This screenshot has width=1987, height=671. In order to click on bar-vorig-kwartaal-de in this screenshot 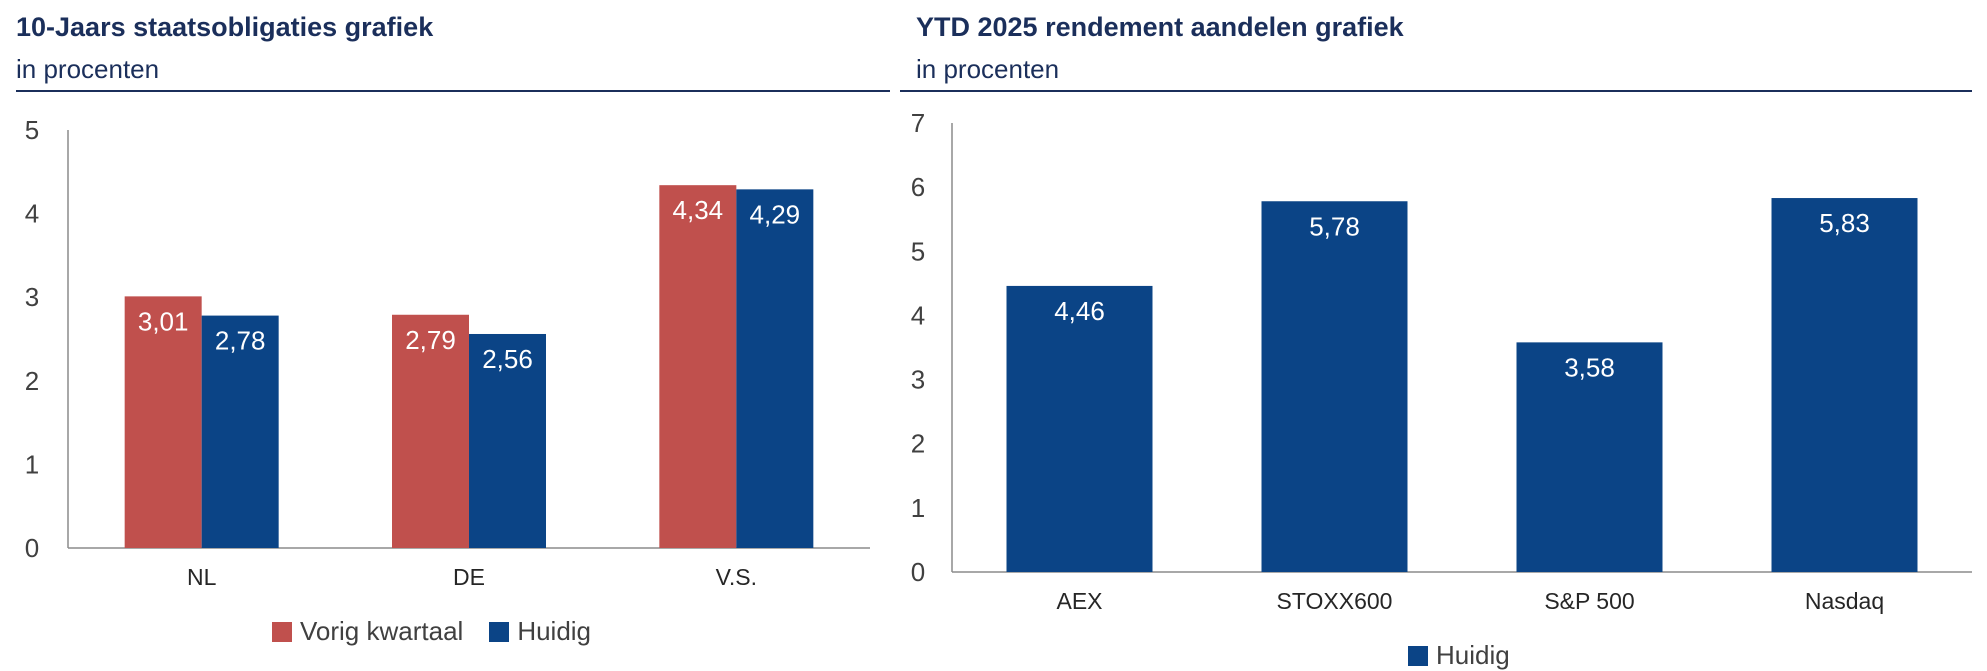, I will do `click(430, 431)`.